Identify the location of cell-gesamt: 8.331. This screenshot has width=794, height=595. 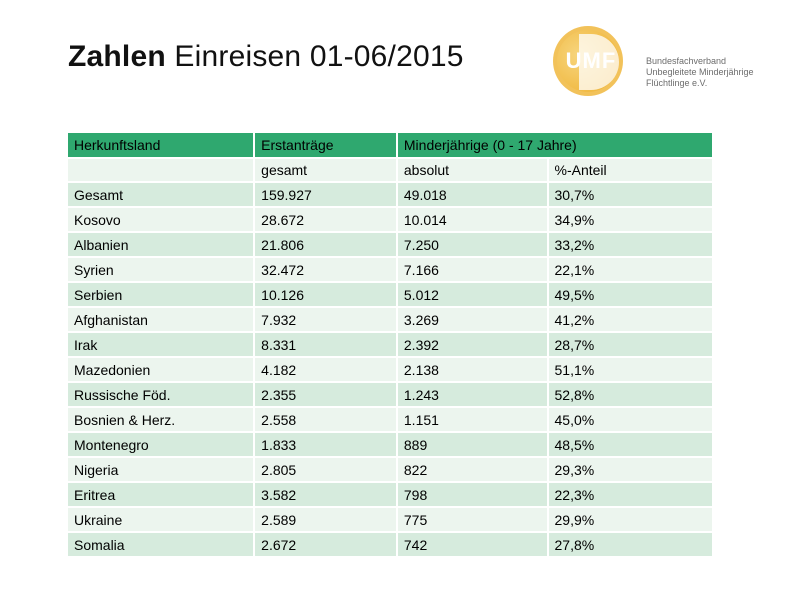
(326, 345).